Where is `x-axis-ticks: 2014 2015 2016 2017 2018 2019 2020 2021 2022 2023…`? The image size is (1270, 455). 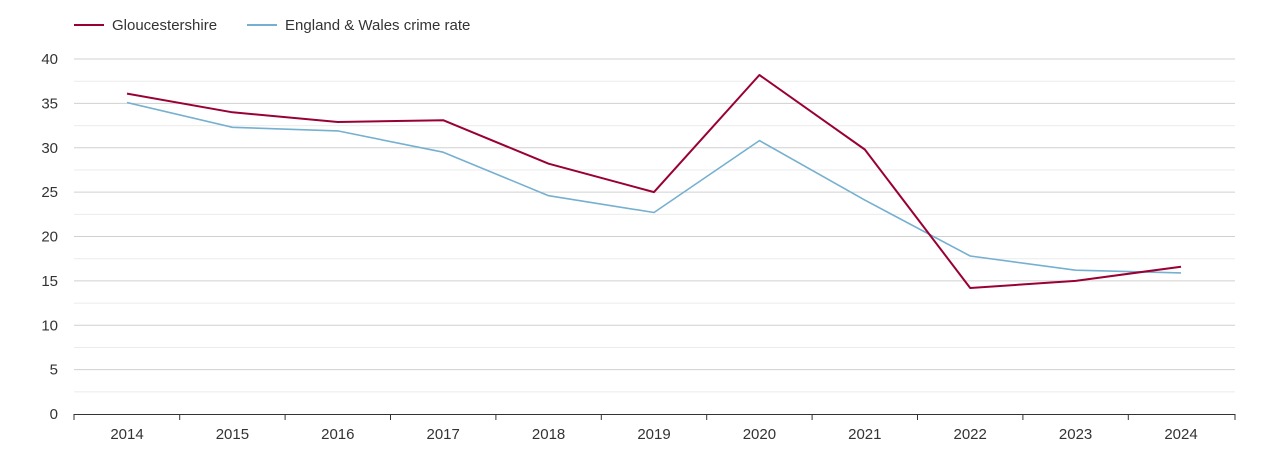
x-axis-ticks: 2014 2015 2016 2017 2018 2019 2020 2021 2022 2023… is located at coordinates (654, 428).